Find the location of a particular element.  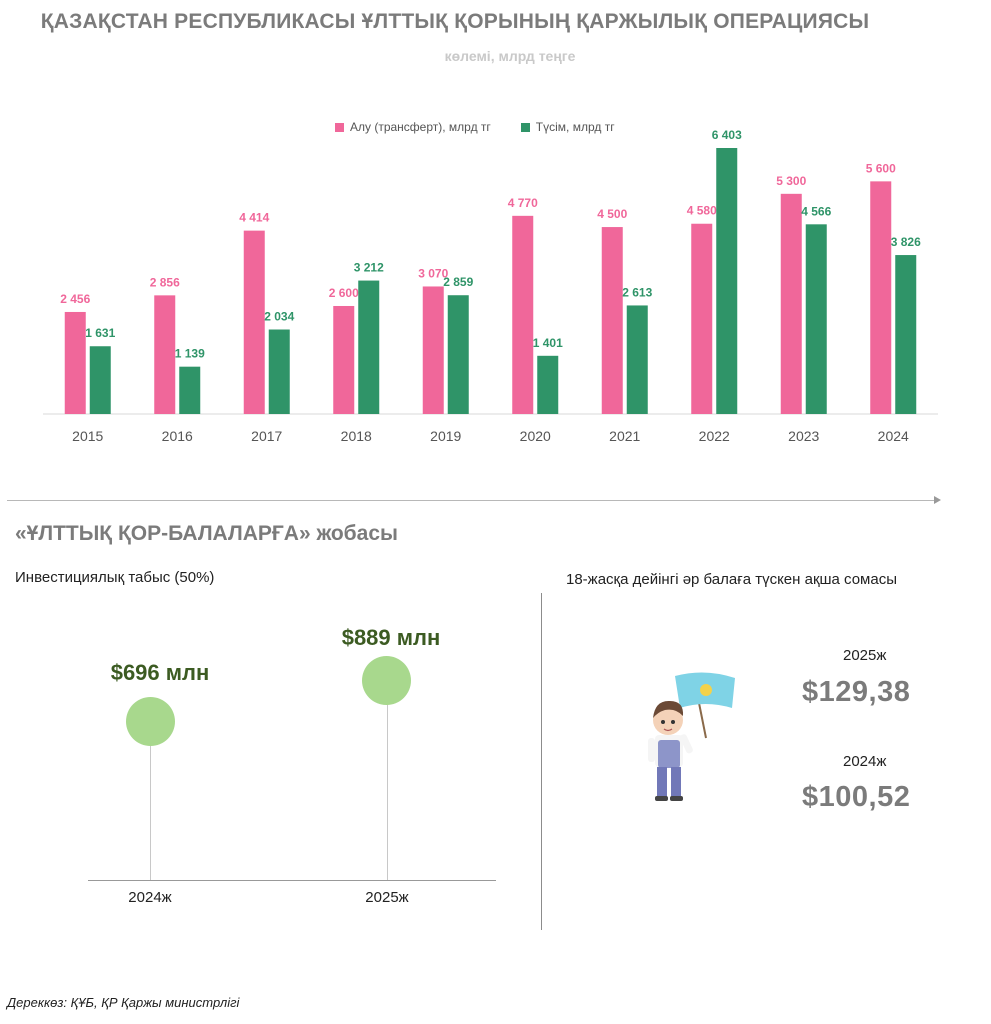

data-label-receipts-2017: 2 034 is located at coordinates (279, 317).